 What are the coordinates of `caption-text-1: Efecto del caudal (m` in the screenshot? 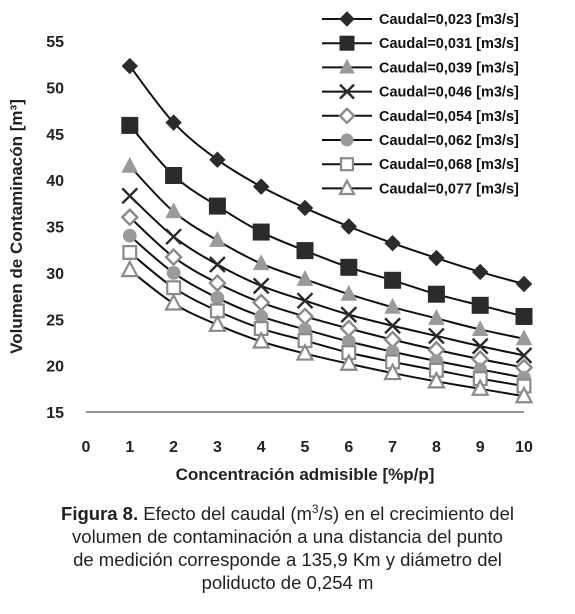 It's located at (227, 514).